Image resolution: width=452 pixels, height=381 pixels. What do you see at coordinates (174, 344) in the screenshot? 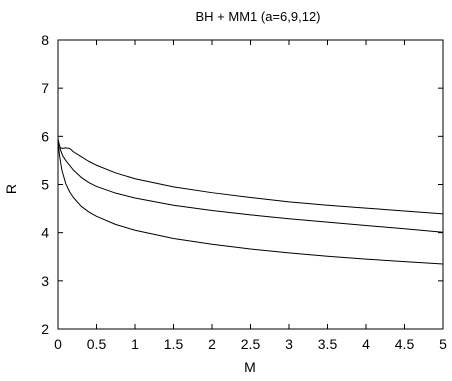
I see `x-tick-label: 1.5` at bounding box center [174, 344].